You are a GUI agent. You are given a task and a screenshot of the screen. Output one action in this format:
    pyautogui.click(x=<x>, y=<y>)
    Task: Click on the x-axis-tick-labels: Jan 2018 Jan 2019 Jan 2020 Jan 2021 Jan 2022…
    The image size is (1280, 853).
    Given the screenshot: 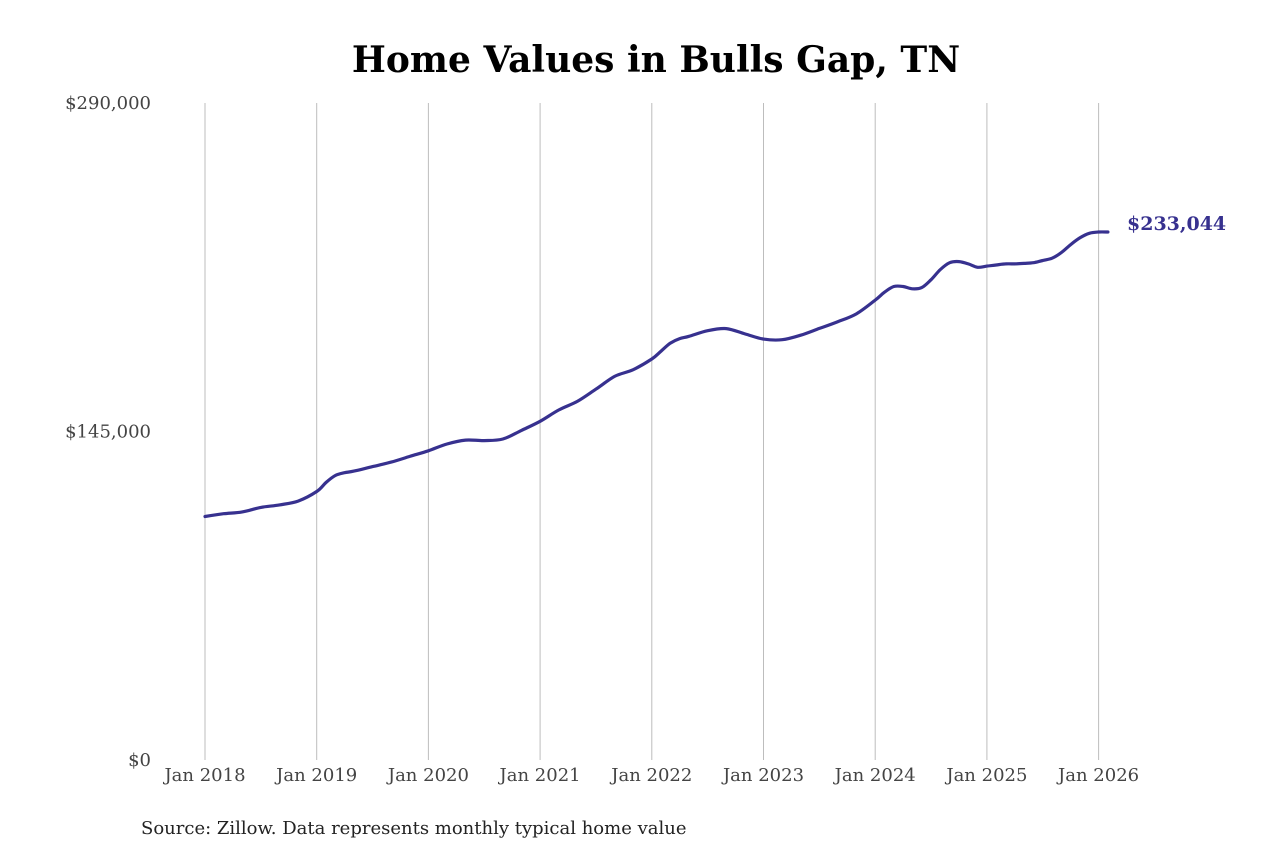 What is the action you would take?
    pyautogui.click(x=650, y=775)
    